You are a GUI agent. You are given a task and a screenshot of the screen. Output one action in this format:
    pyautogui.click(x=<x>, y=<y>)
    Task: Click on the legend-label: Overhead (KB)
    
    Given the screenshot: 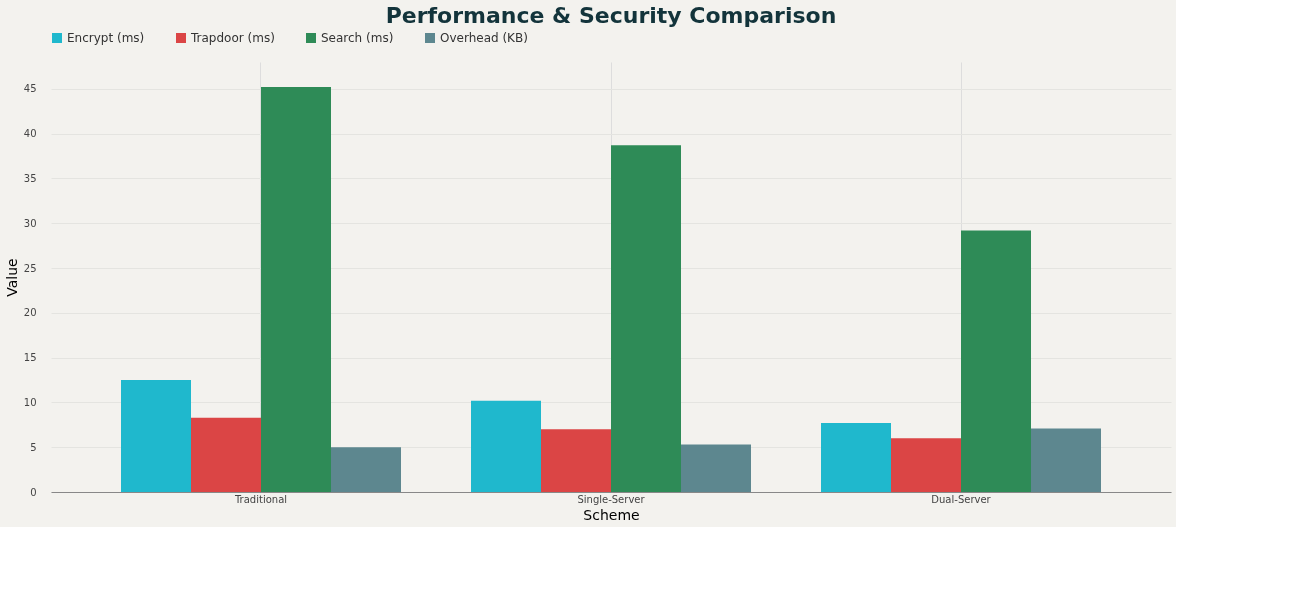 What is the action you would take?
    pyautogui.click(x=484, y=38)
    